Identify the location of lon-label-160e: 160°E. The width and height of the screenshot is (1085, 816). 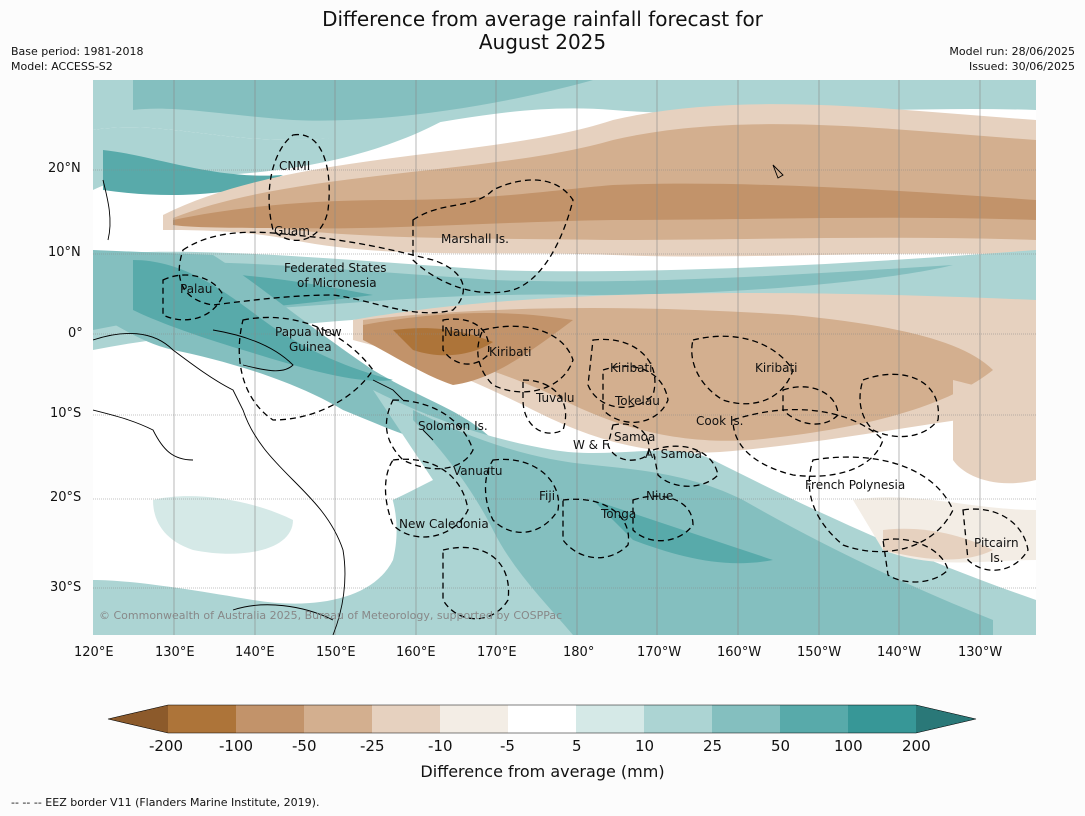
(416, 652).